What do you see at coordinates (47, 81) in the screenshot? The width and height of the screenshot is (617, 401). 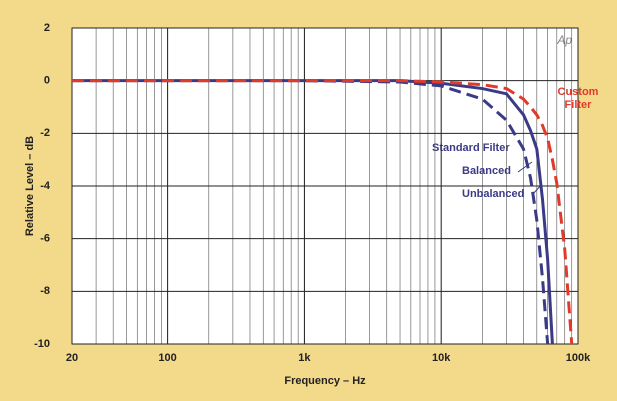 I see `y-tick-label: 0` at bounding box center [47, 81].